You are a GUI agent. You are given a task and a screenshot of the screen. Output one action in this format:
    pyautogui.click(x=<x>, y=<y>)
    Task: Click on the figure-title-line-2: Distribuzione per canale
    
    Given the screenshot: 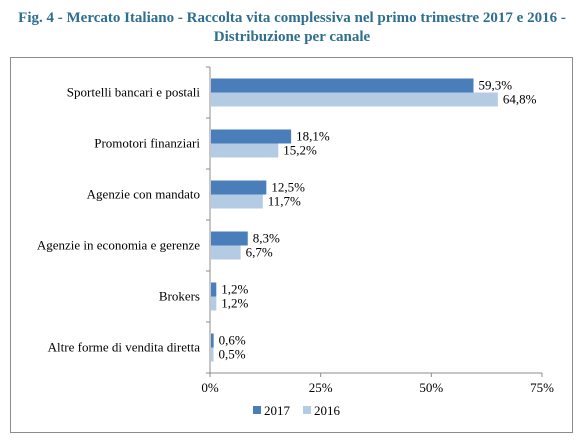 What is the action you would take?
    pyautogui.click(x=292, y=37)
    